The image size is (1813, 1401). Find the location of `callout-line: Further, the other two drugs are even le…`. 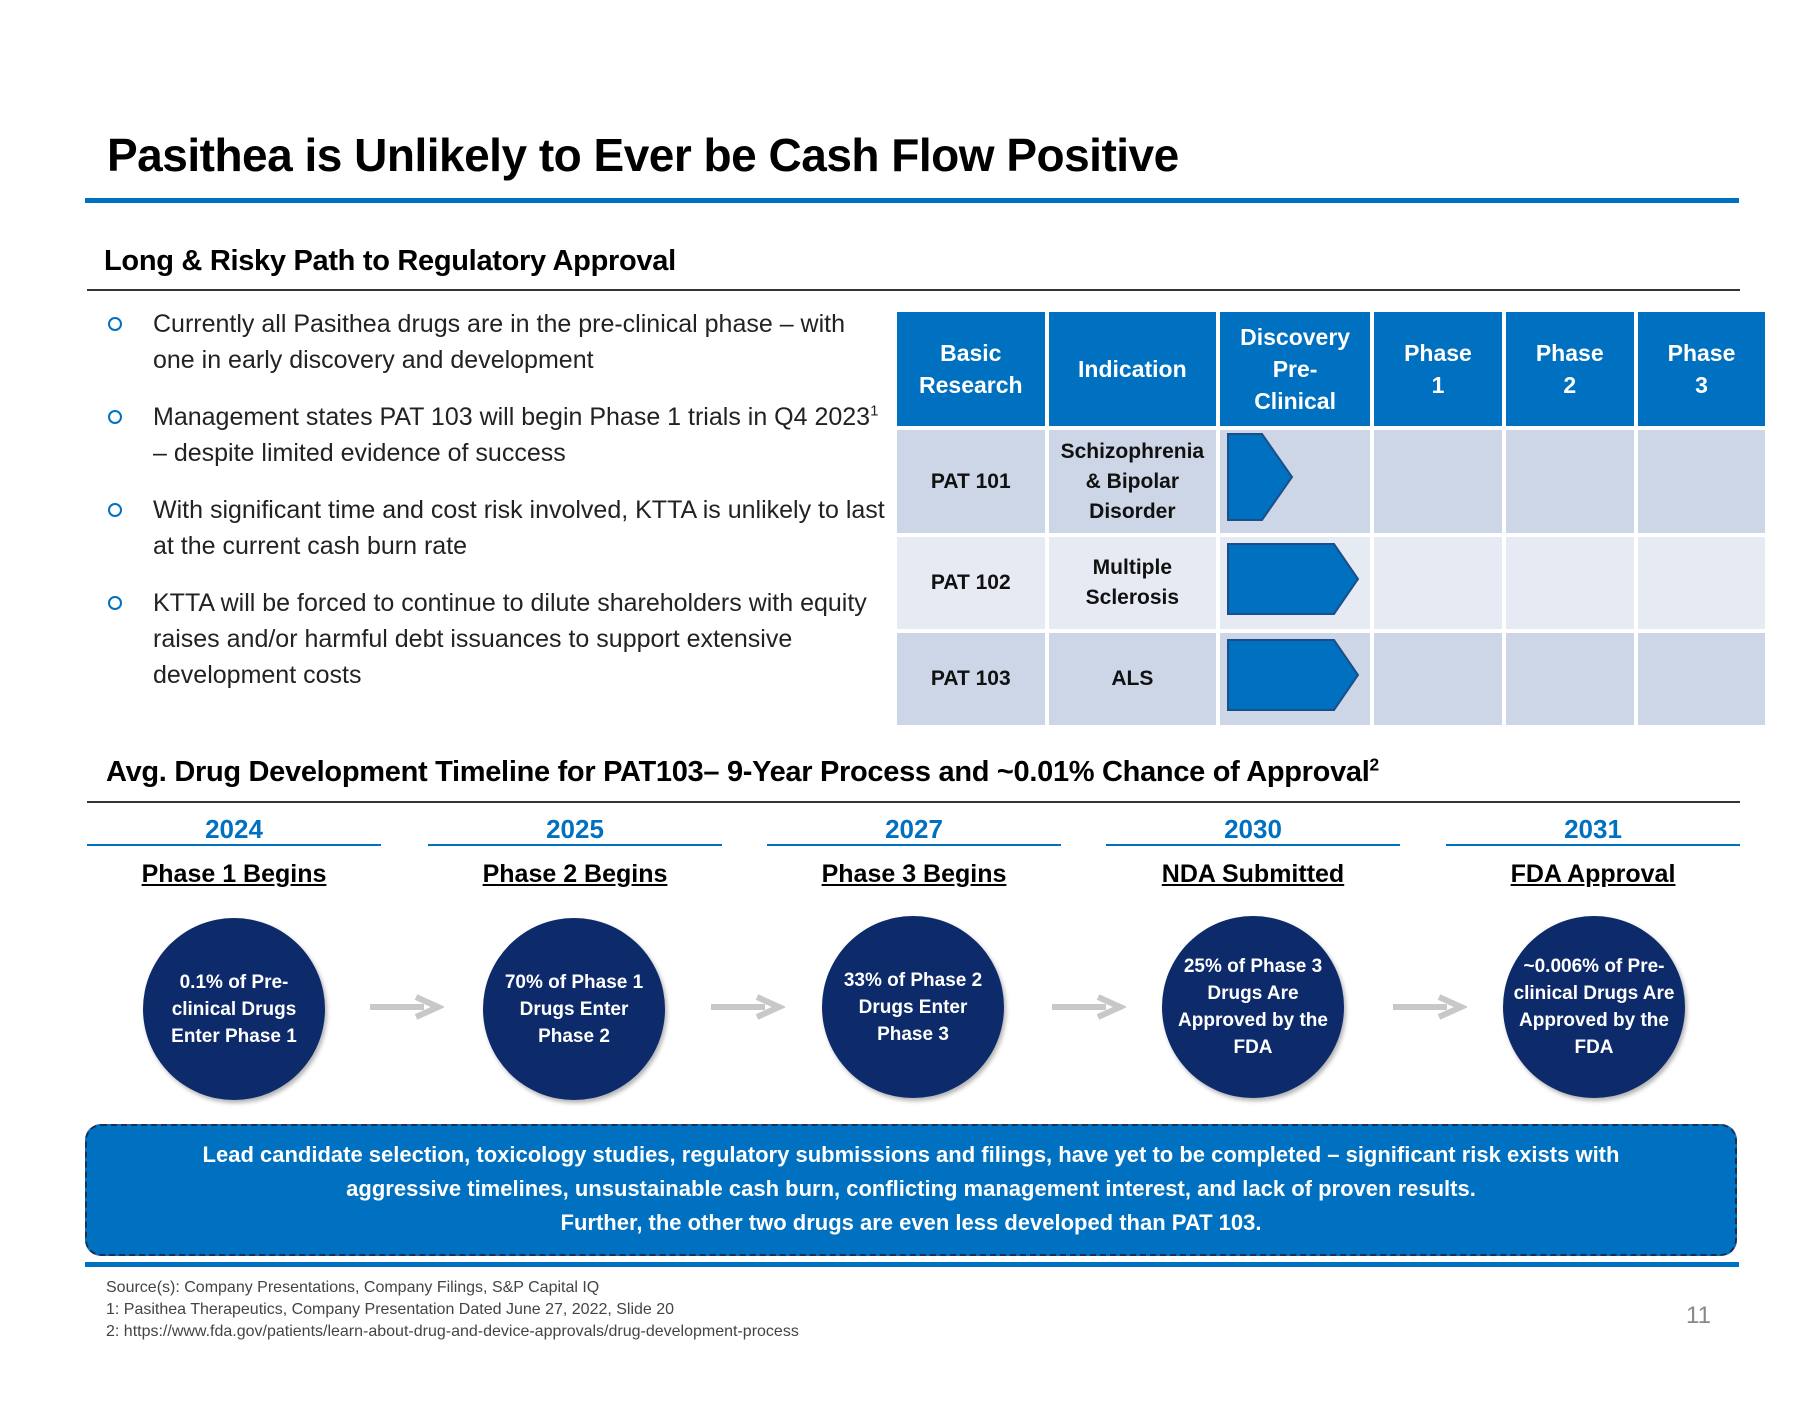

callout-line: Further, the other two drugs are even le… is located at coordinates (911, 1222).